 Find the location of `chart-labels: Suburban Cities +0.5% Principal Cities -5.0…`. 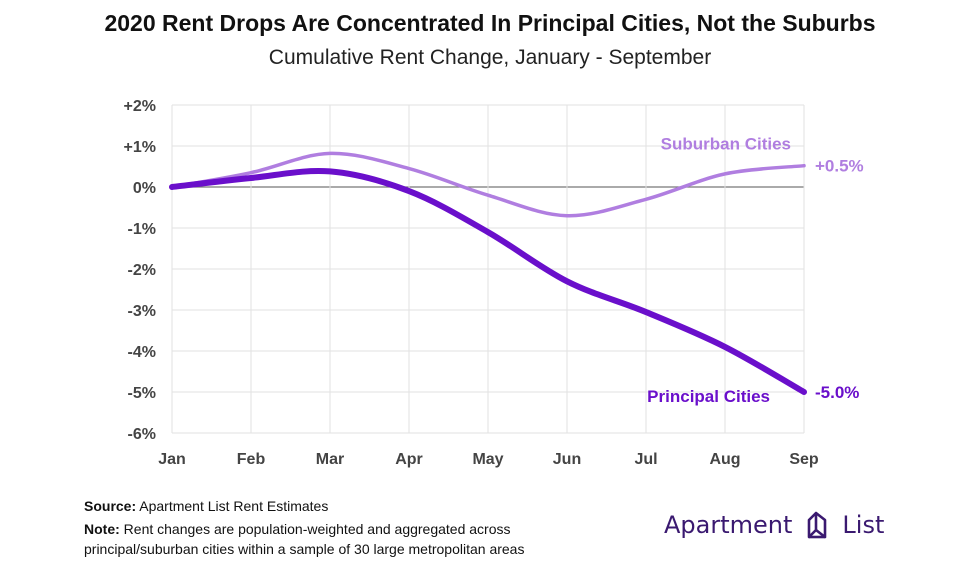

chart-labels: Suburban Cities +0.5% Principal Cities -5.0… is located at coordinates (755, 270).